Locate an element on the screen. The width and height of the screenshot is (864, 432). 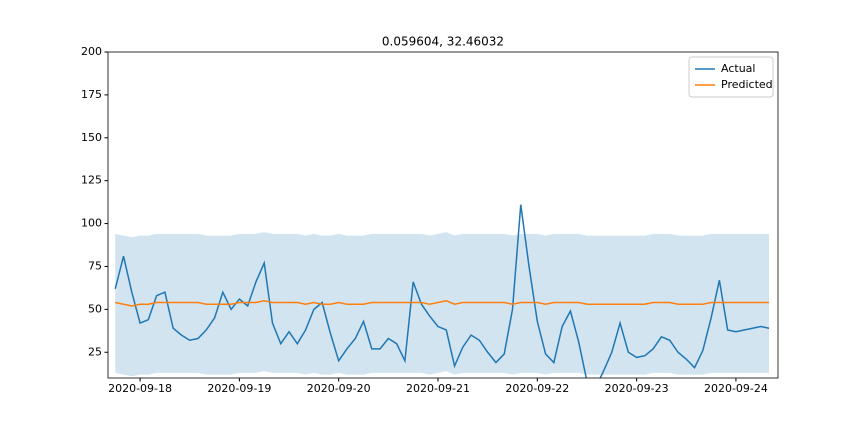
series-line is located at coordinates (442, 303).